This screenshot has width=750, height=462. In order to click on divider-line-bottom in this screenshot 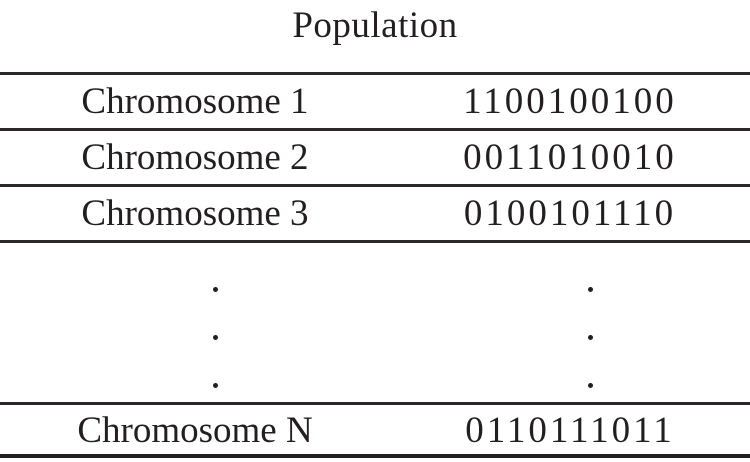, I will do `click(375, 456)`.